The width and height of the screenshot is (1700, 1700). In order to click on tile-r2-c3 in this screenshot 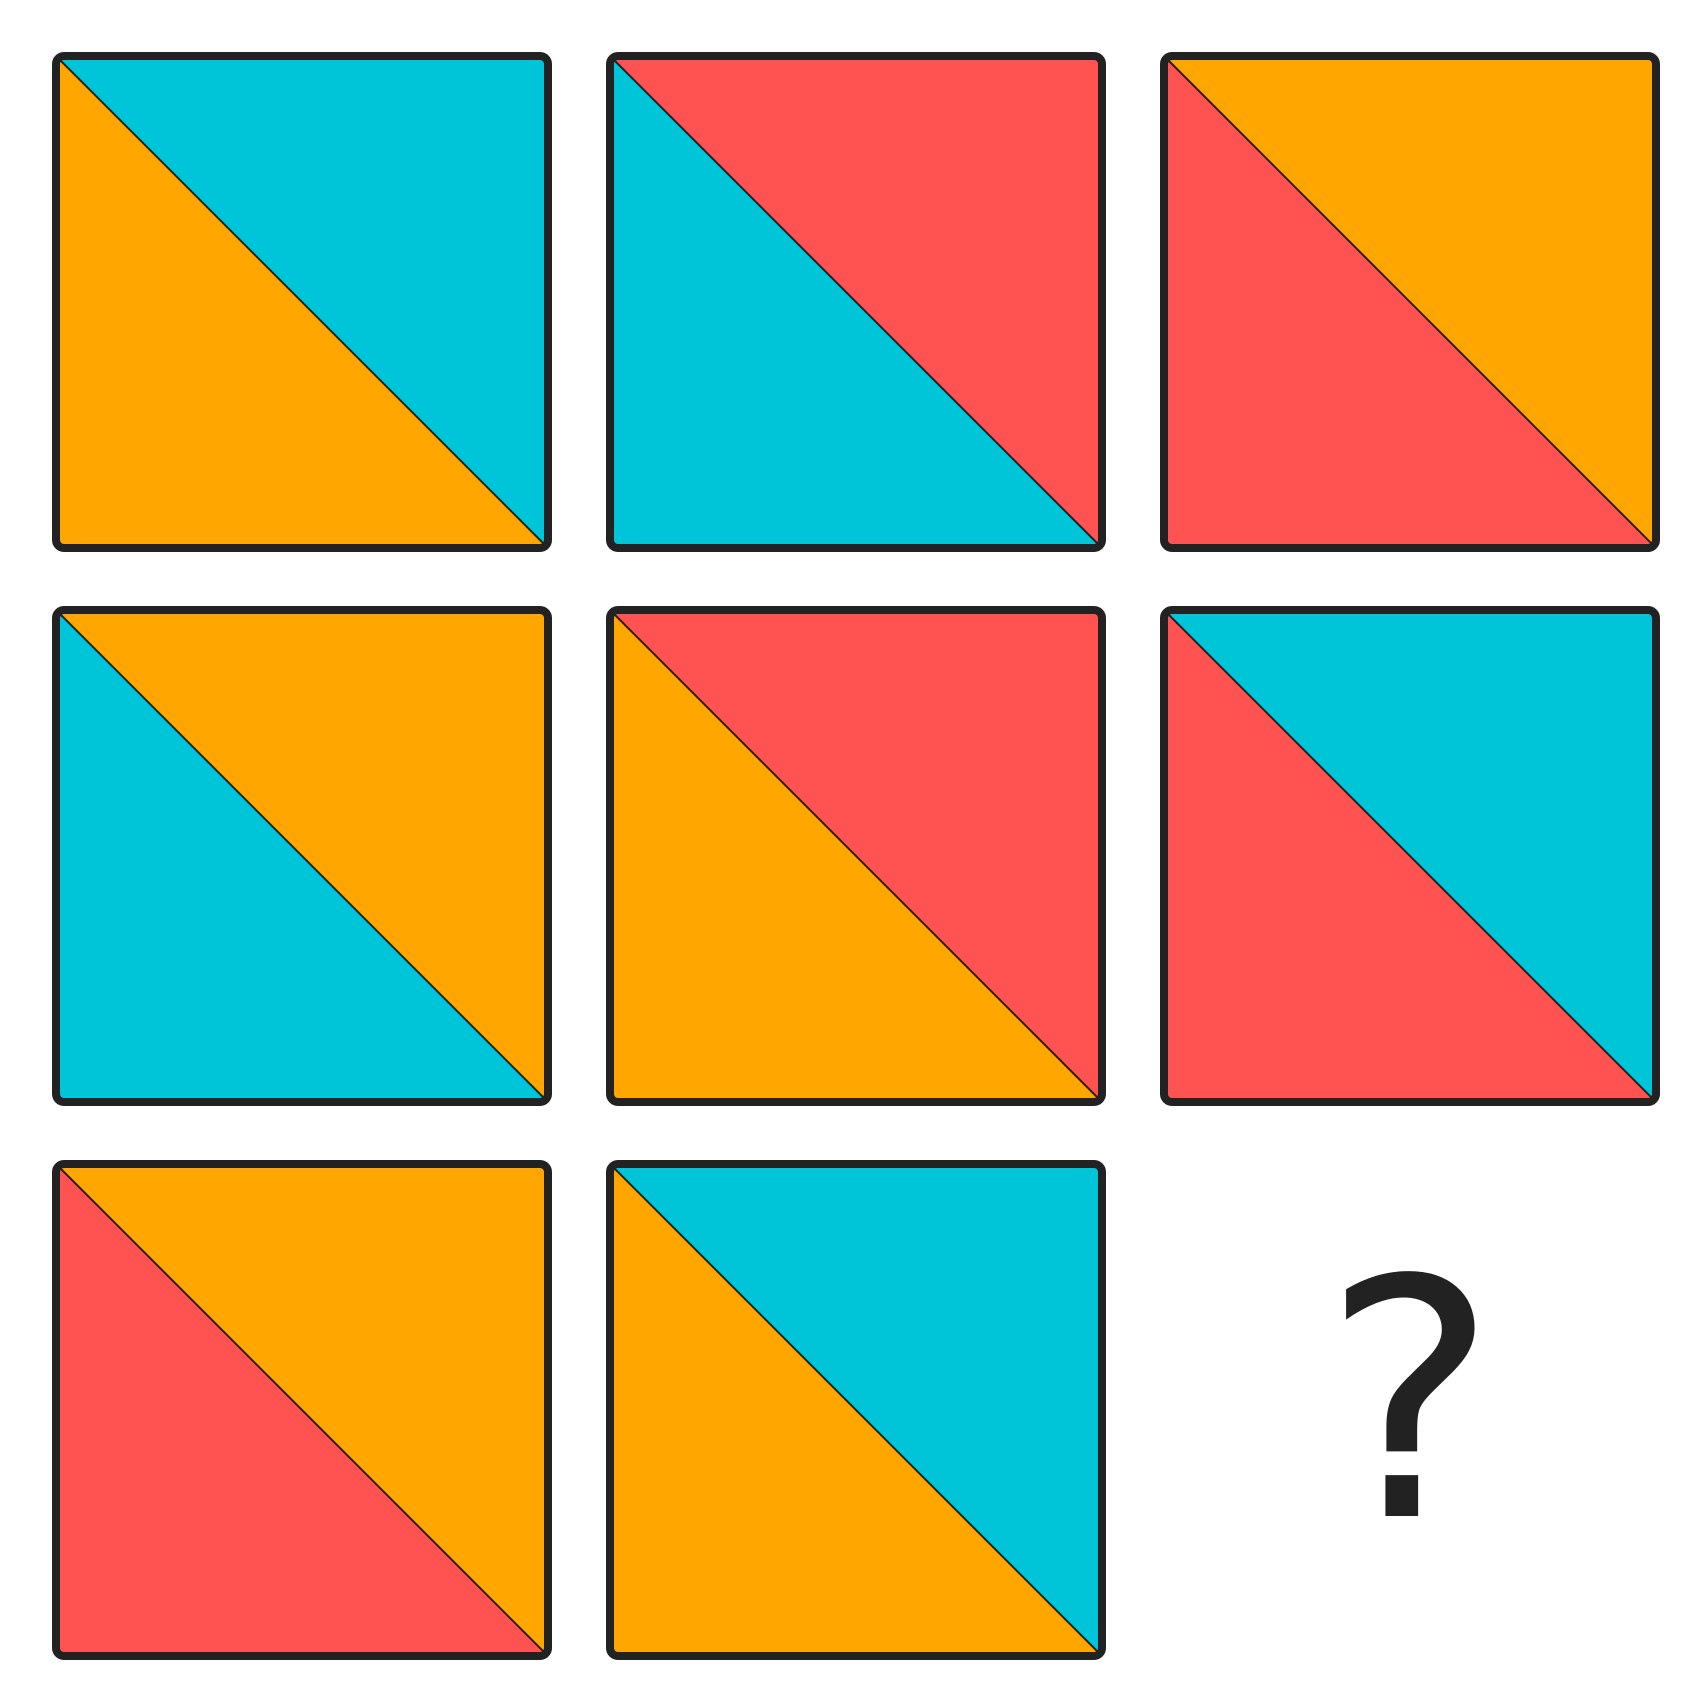, I will do `click(1410, 856)`.